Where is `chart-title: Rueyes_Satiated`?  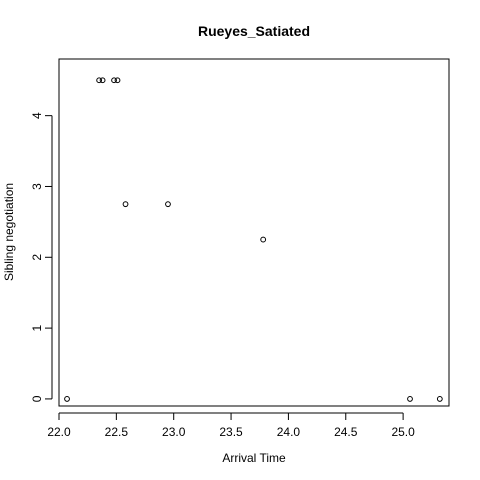 chart-title: Rueyes_Satiated is located at coordinates (254, 31).